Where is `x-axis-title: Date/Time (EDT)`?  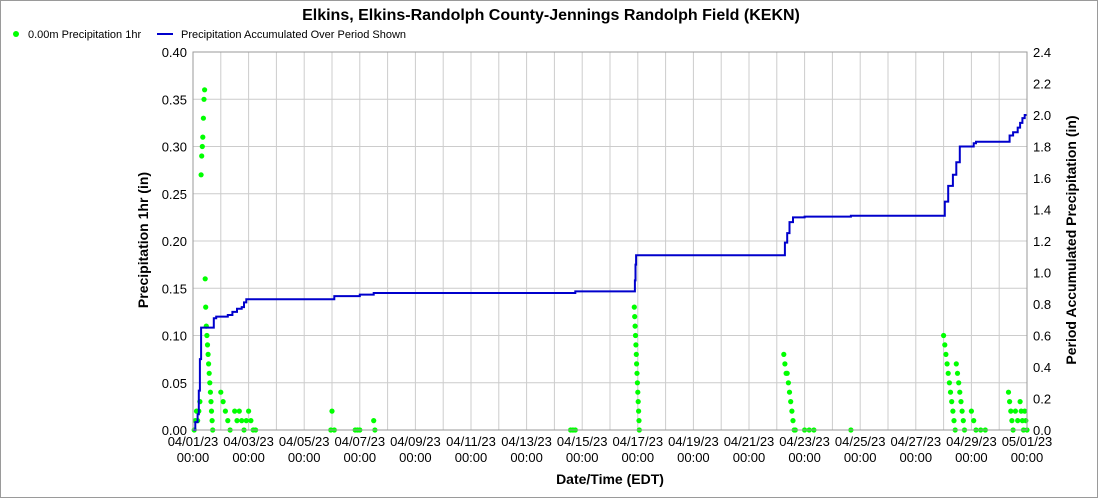
x-axis-title: Date/Time (EDT) is located at coordinates (610, 479).